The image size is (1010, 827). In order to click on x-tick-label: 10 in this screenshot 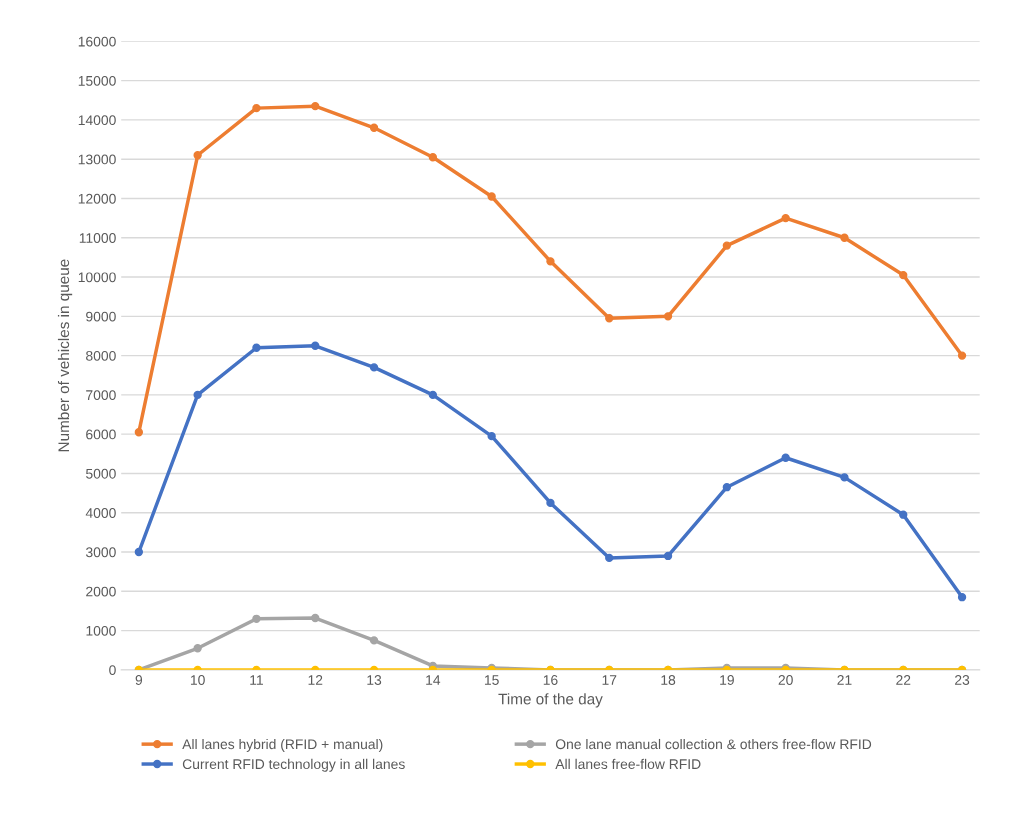, I will do `click(197, 680)`.